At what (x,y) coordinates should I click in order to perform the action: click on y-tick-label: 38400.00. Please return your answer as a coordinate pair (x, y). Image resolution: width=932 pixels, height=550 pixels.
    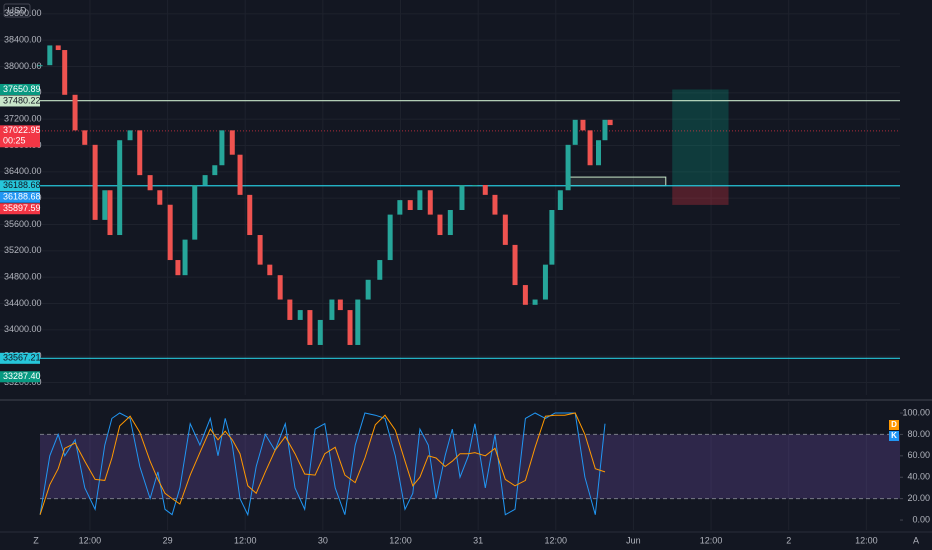
    Looking at the image, I should click on (23, 40).